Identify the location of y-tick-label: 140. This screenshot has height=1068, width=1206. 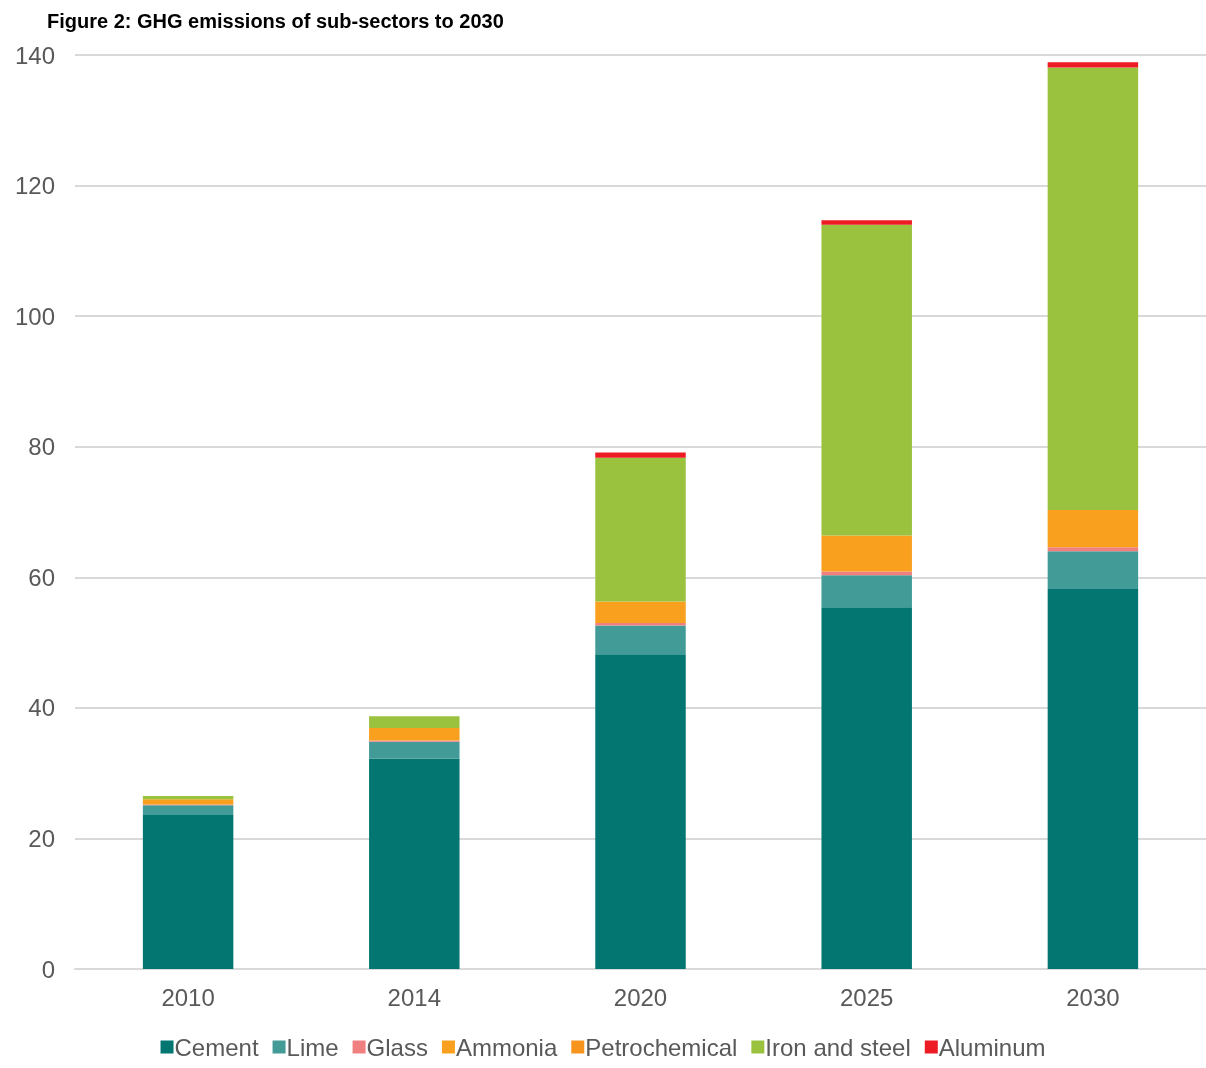
(34, 55).